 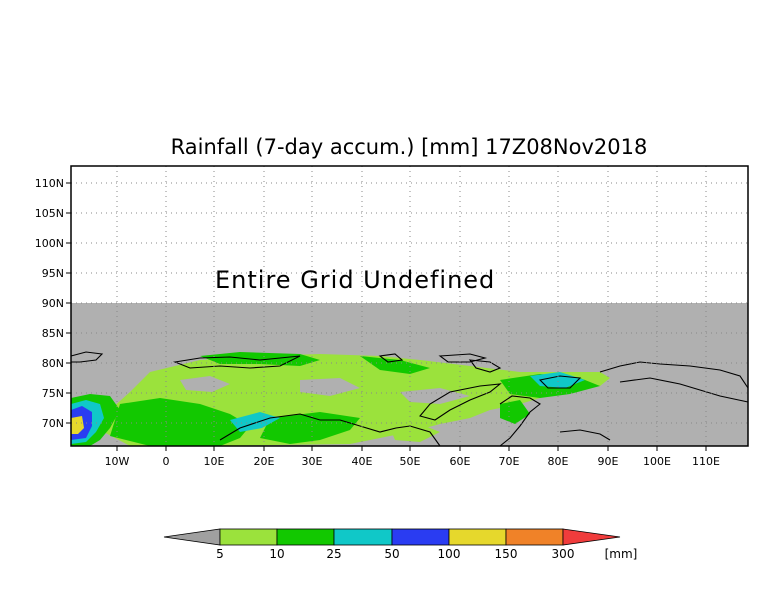 I want to click on colorbar-label: 50, so click(x=391, y=554).